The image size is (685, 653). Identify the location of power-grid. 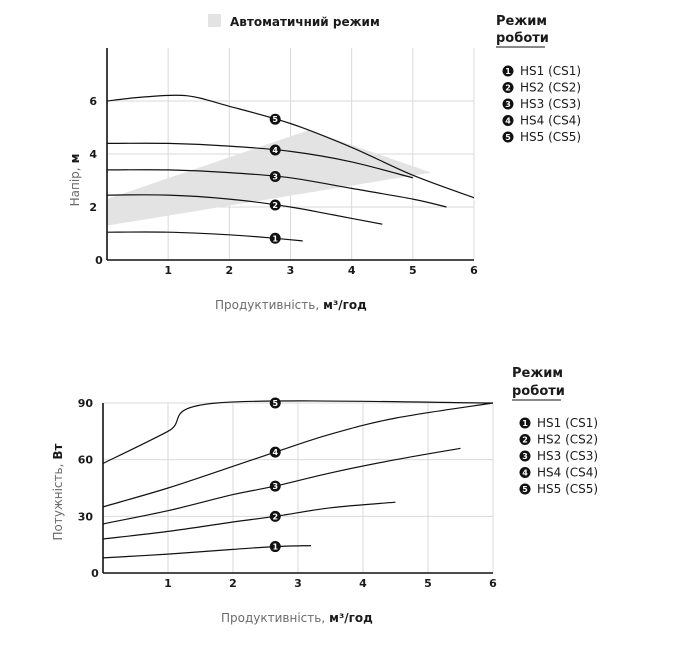
(298, 487).